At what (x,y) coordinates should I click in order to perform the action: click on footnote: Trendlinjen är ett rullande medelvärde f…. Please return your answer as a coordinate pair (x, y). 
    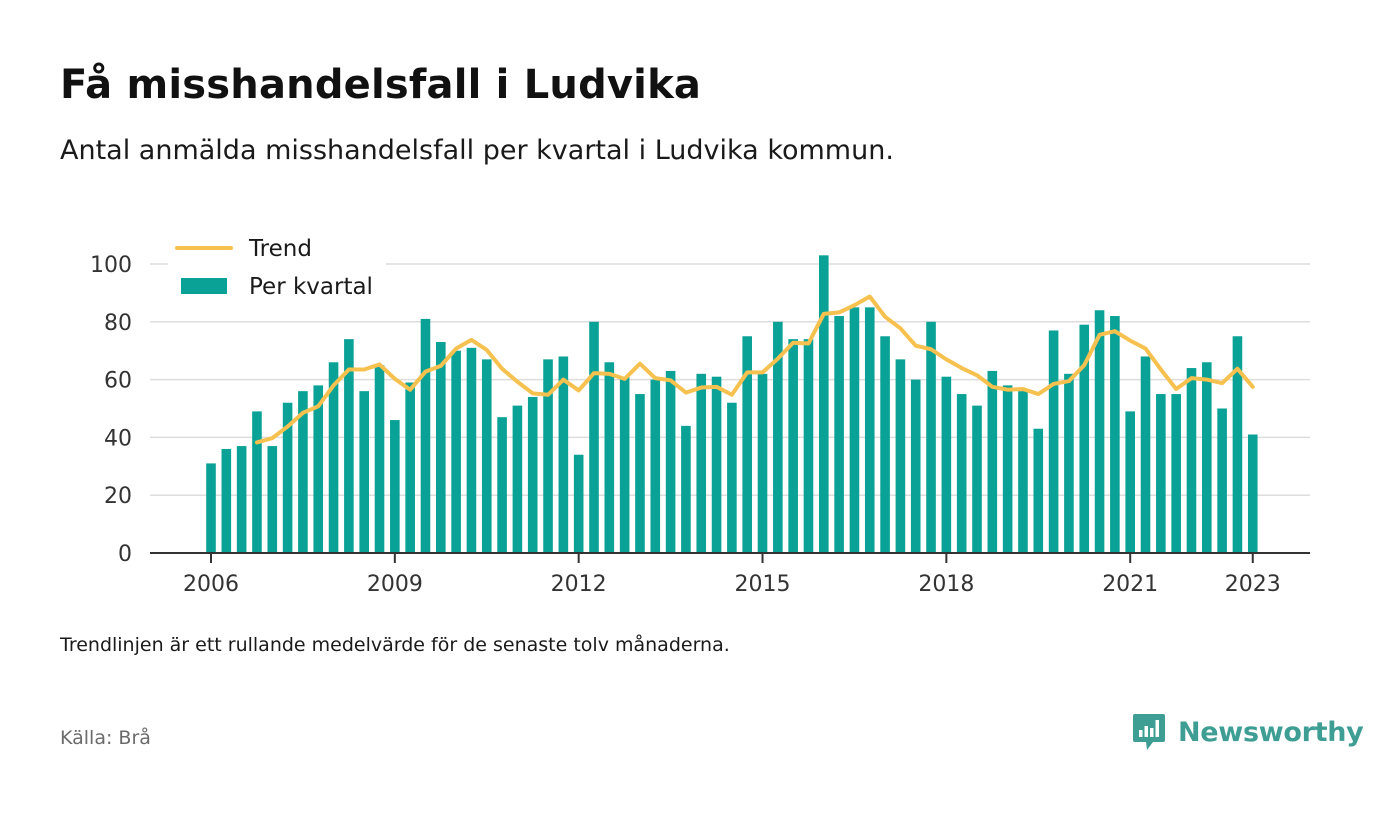
    Looking at the image, I should click on (395, 645).